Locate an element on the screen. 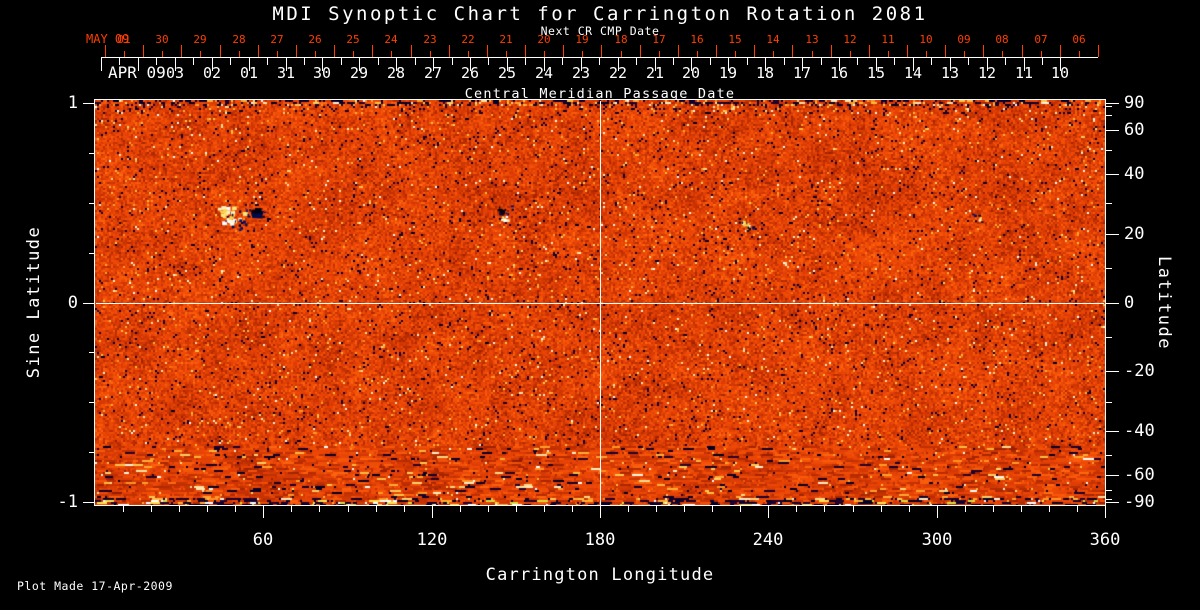 The width and height of the screenshot is (1200, 610). latitude-tick-label: -60 is located at coordinates (1139, 475).